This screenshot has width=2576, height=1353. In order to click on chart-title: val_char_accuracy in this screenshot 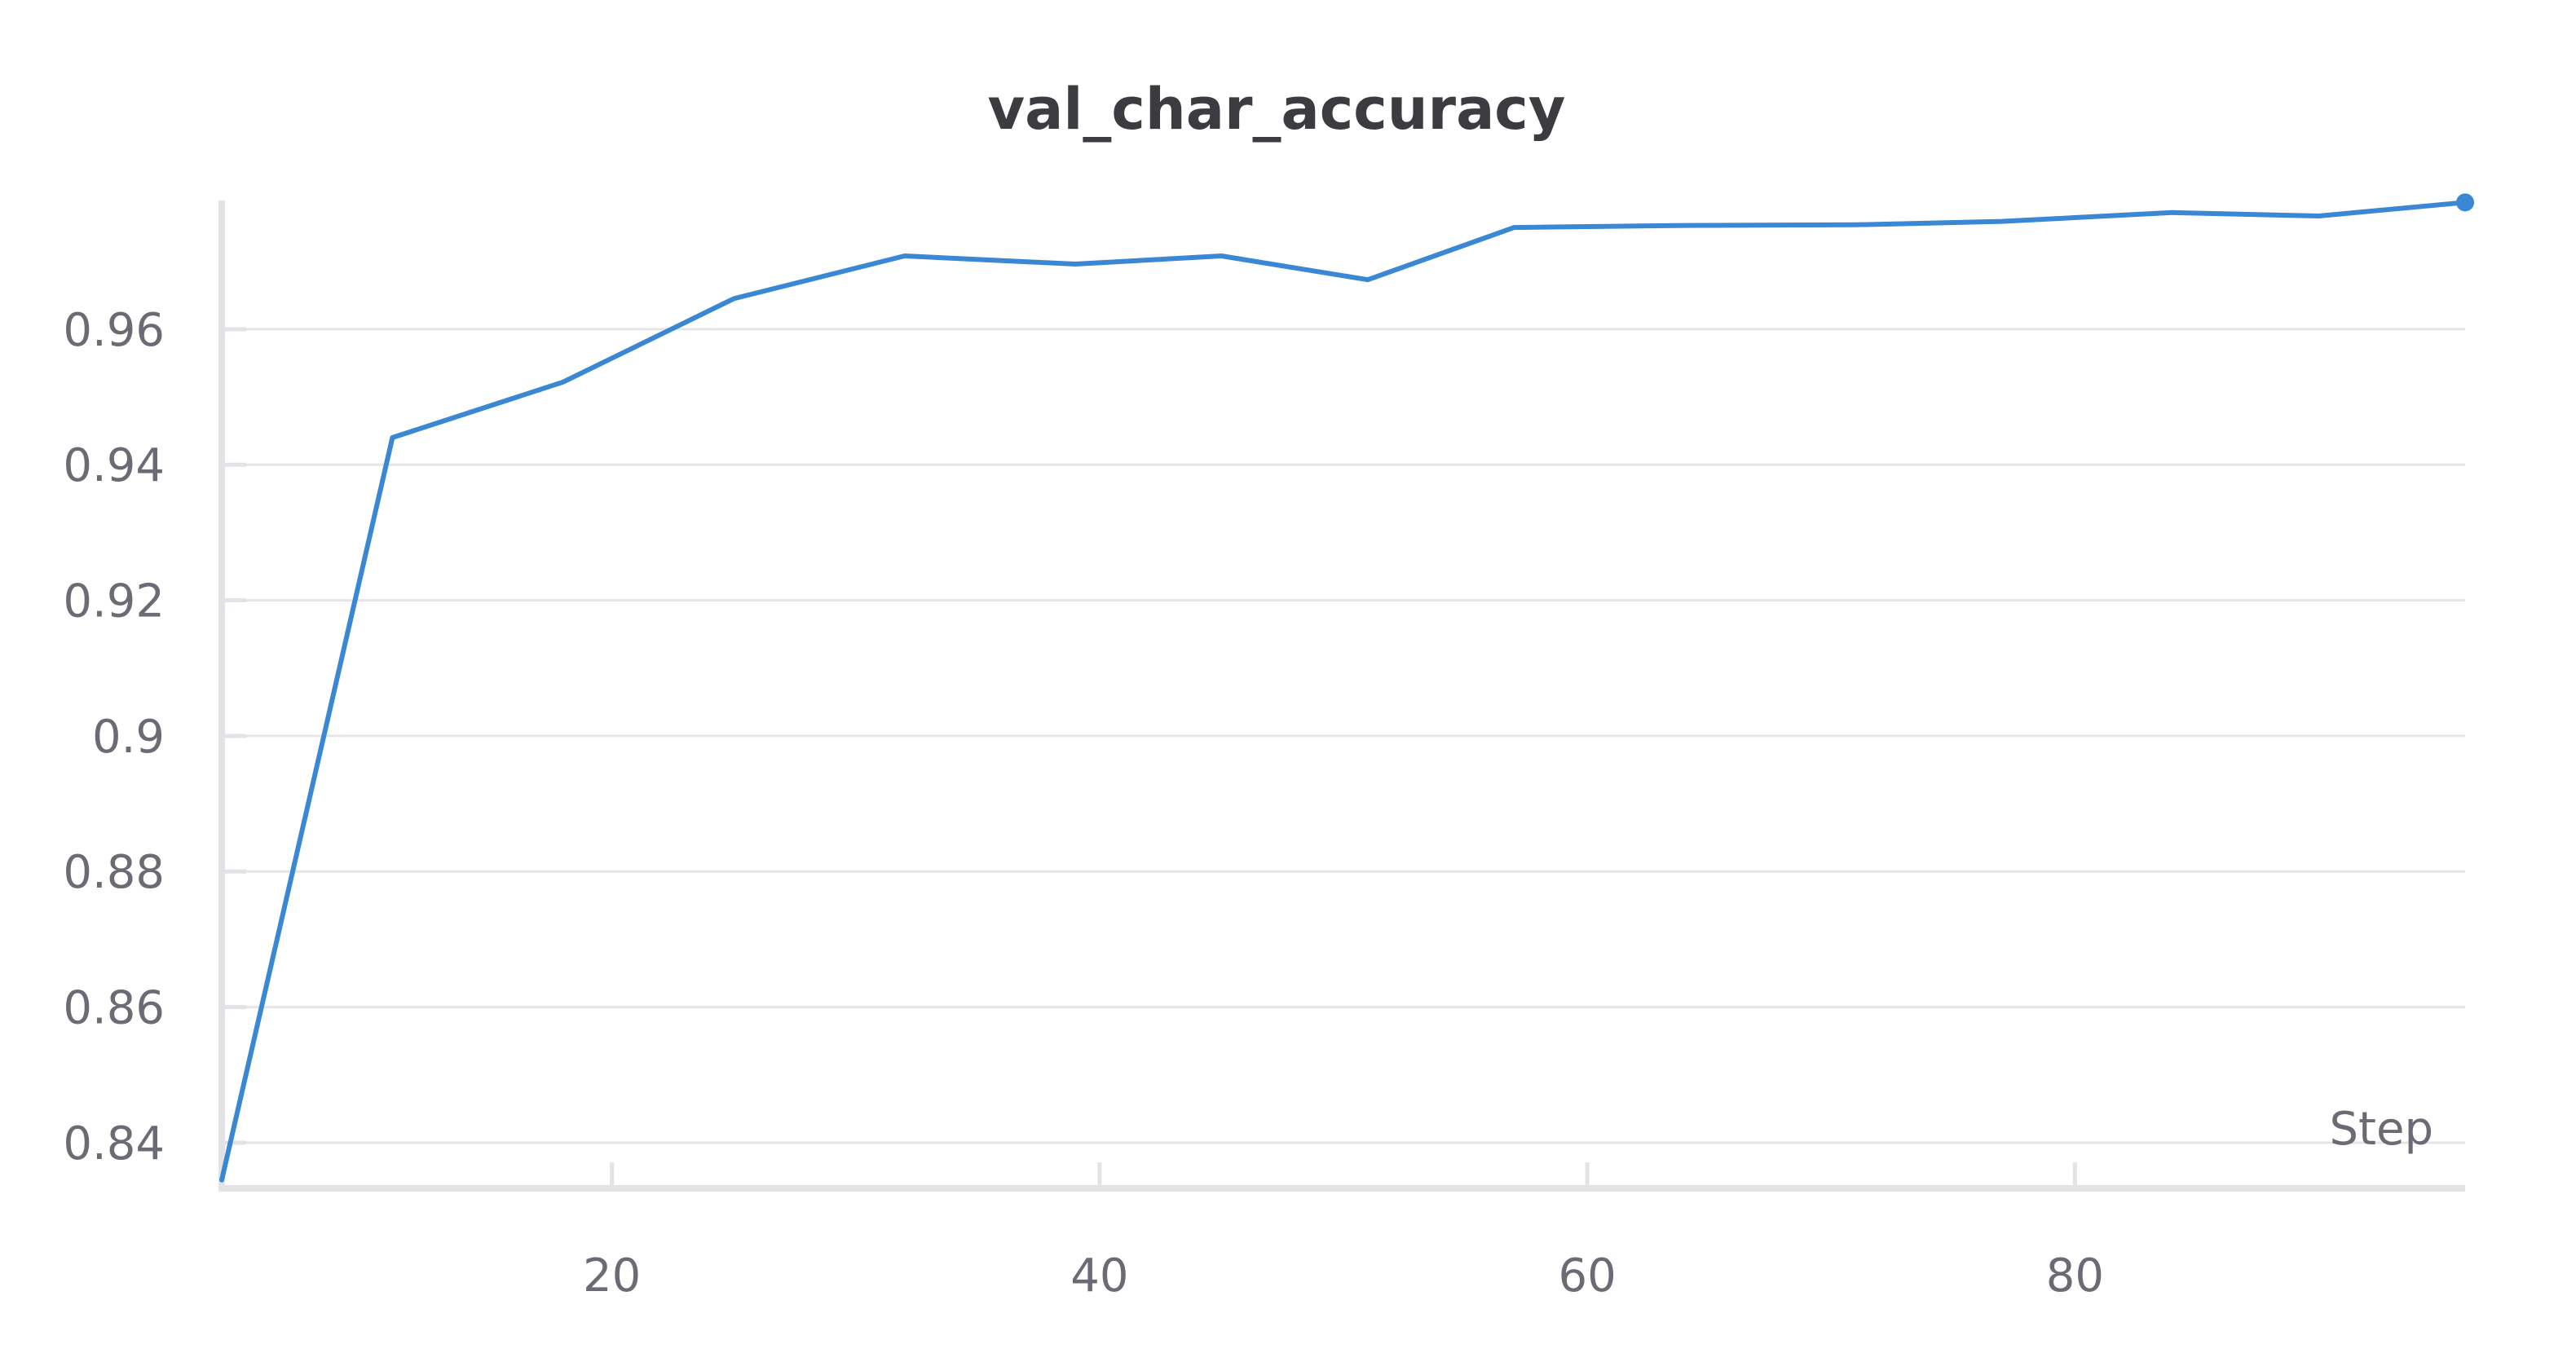, I will do `click(1277, 109)`.